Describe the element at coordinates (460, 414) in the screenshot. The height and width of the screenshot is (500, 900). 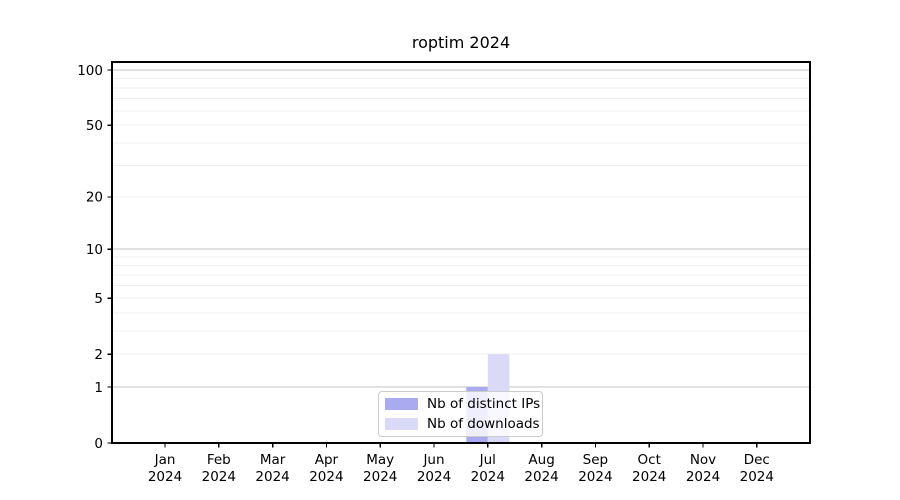
I see `legend: Nb of distinct IPs Nb of downloads` at that location.